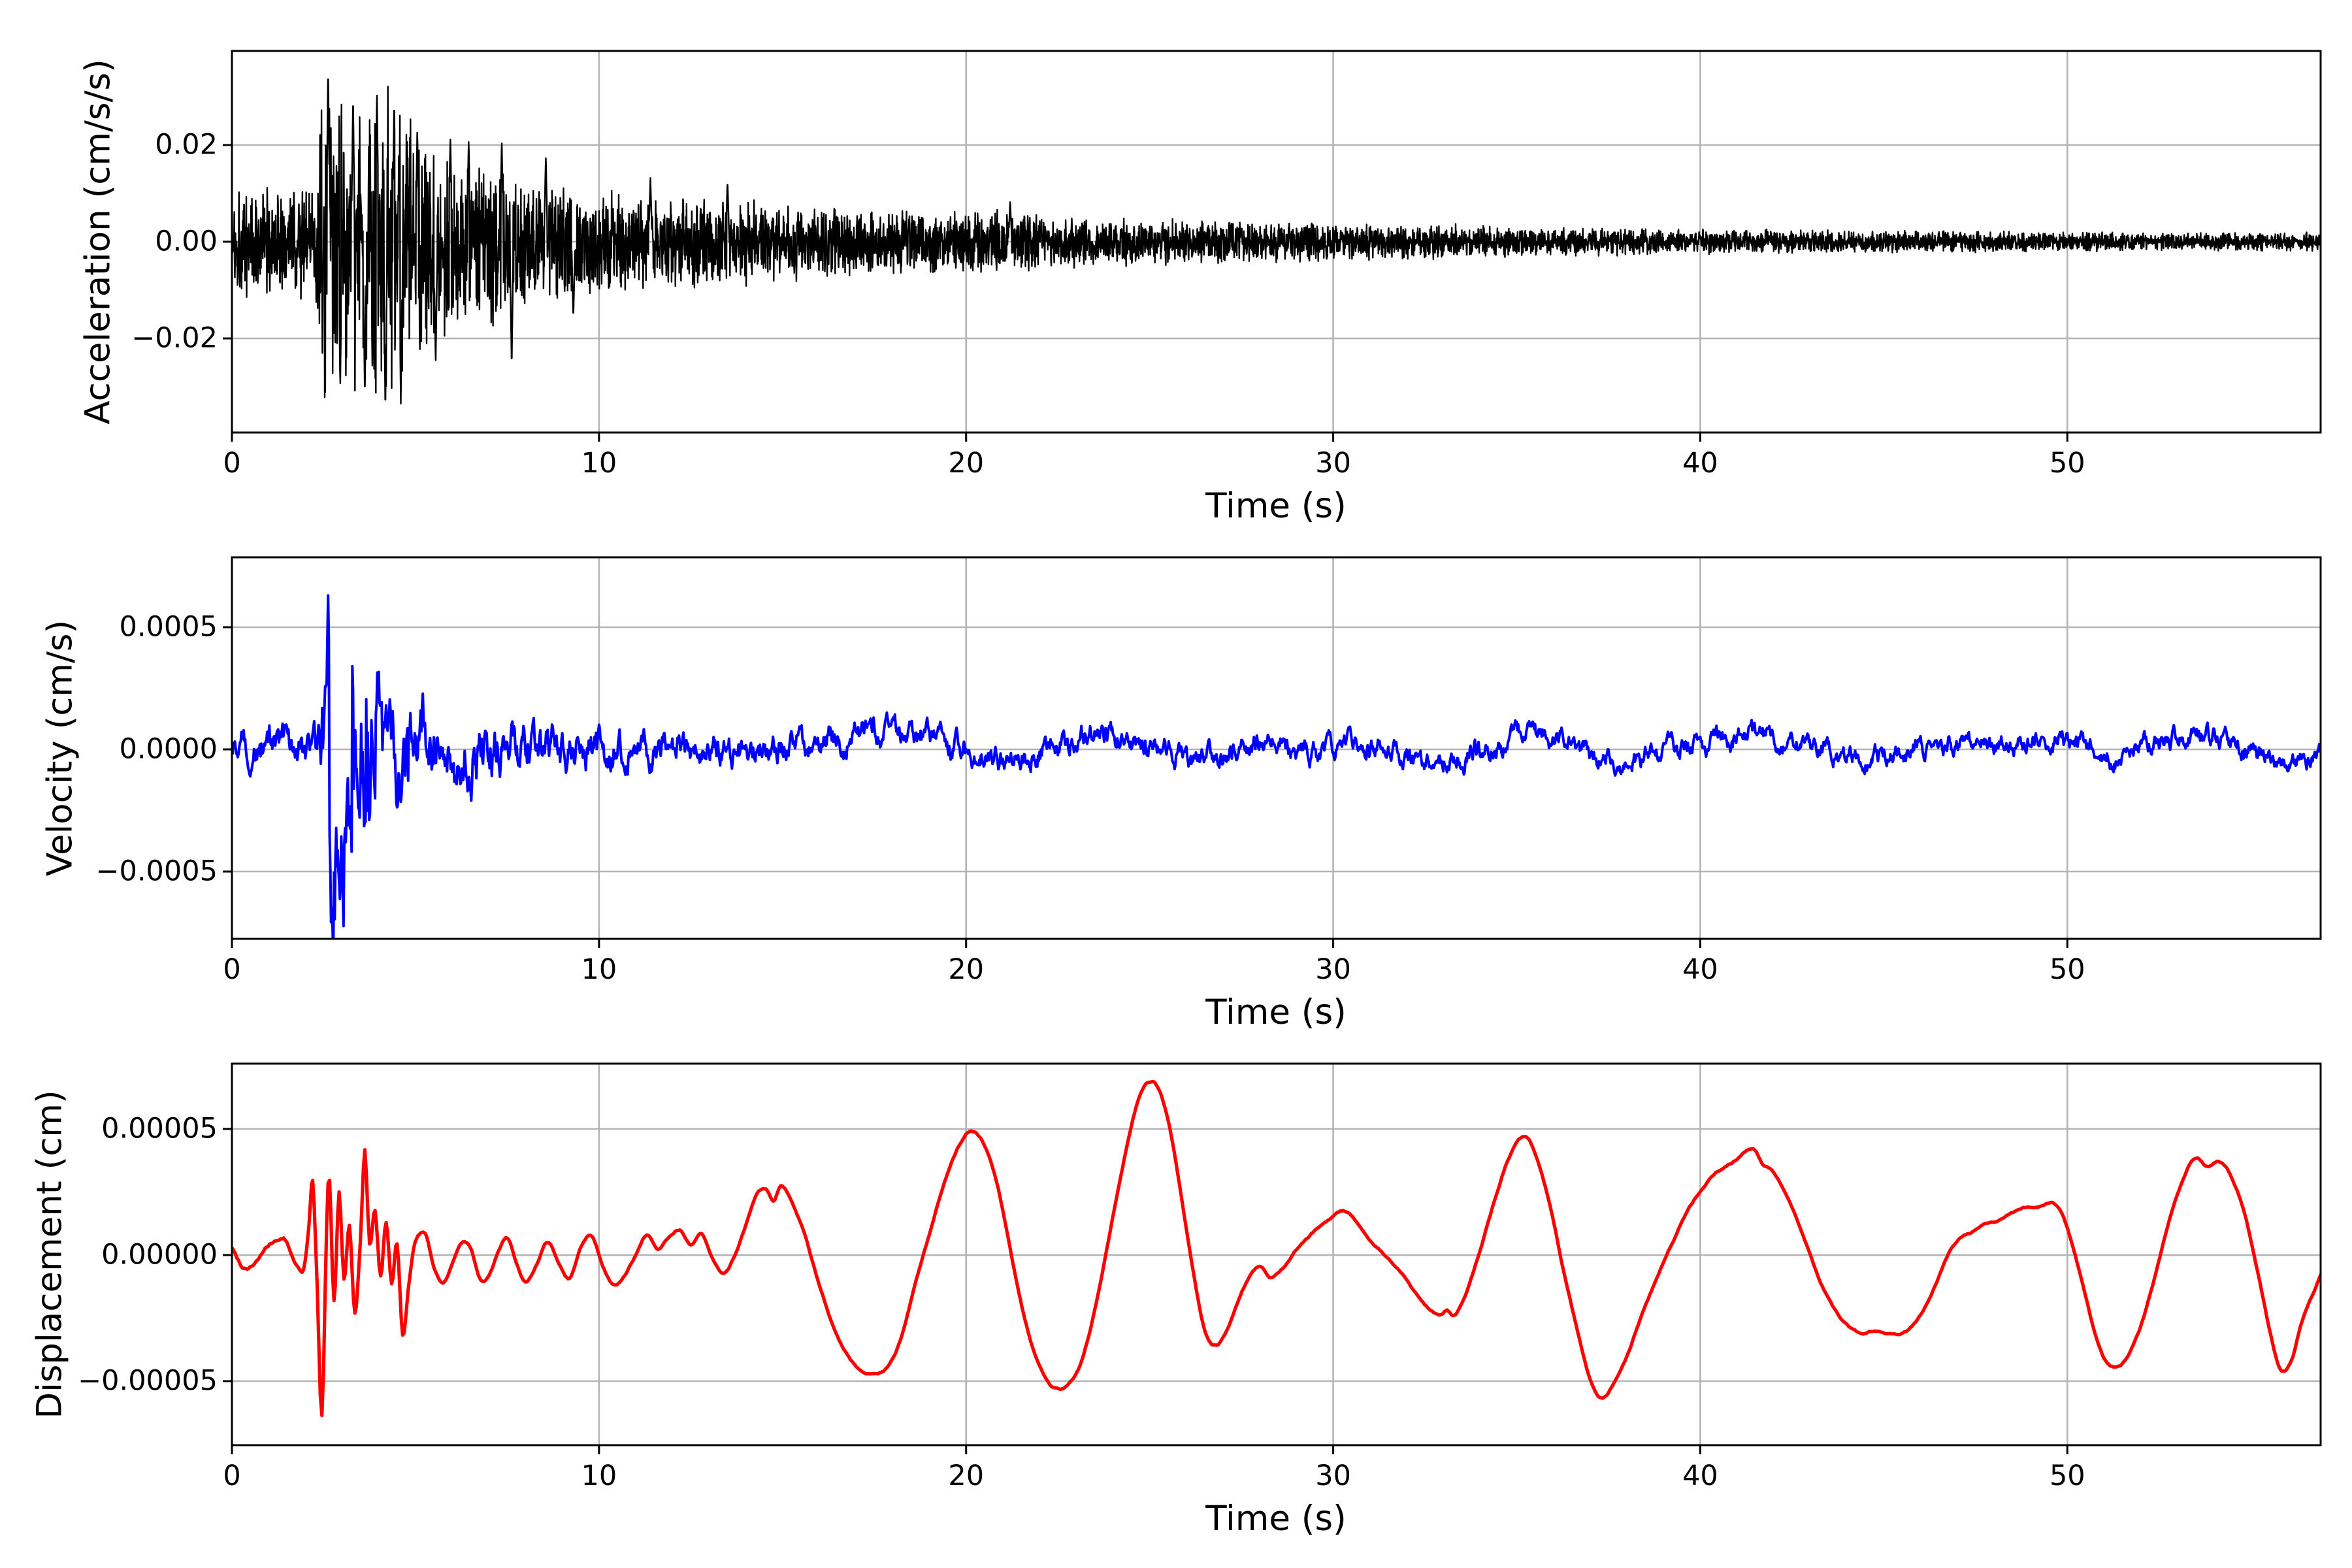 The height and width of the screenshot is (1568, 2352). What do you see at coordinates (168, 749) in the screenshot?
I see `y-tick-label: 0.0000` at bounding box center [168, 749].